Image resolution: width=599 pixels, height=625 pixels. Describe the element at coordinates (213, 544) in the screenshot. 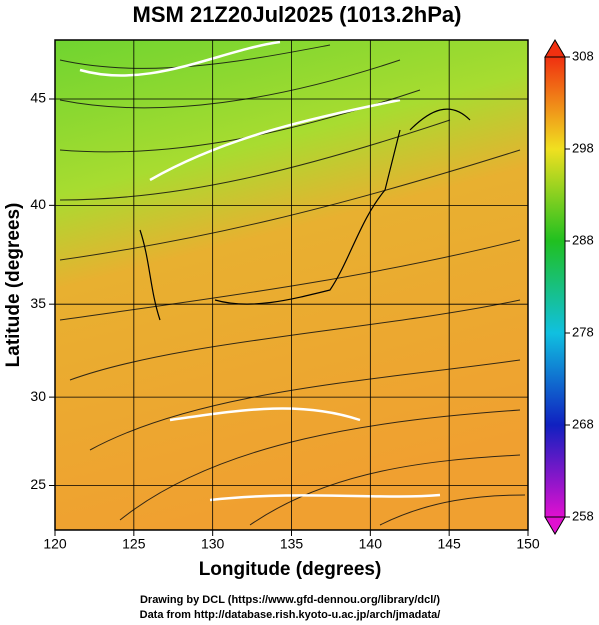

I see `x-tick-label: 130` at that location.